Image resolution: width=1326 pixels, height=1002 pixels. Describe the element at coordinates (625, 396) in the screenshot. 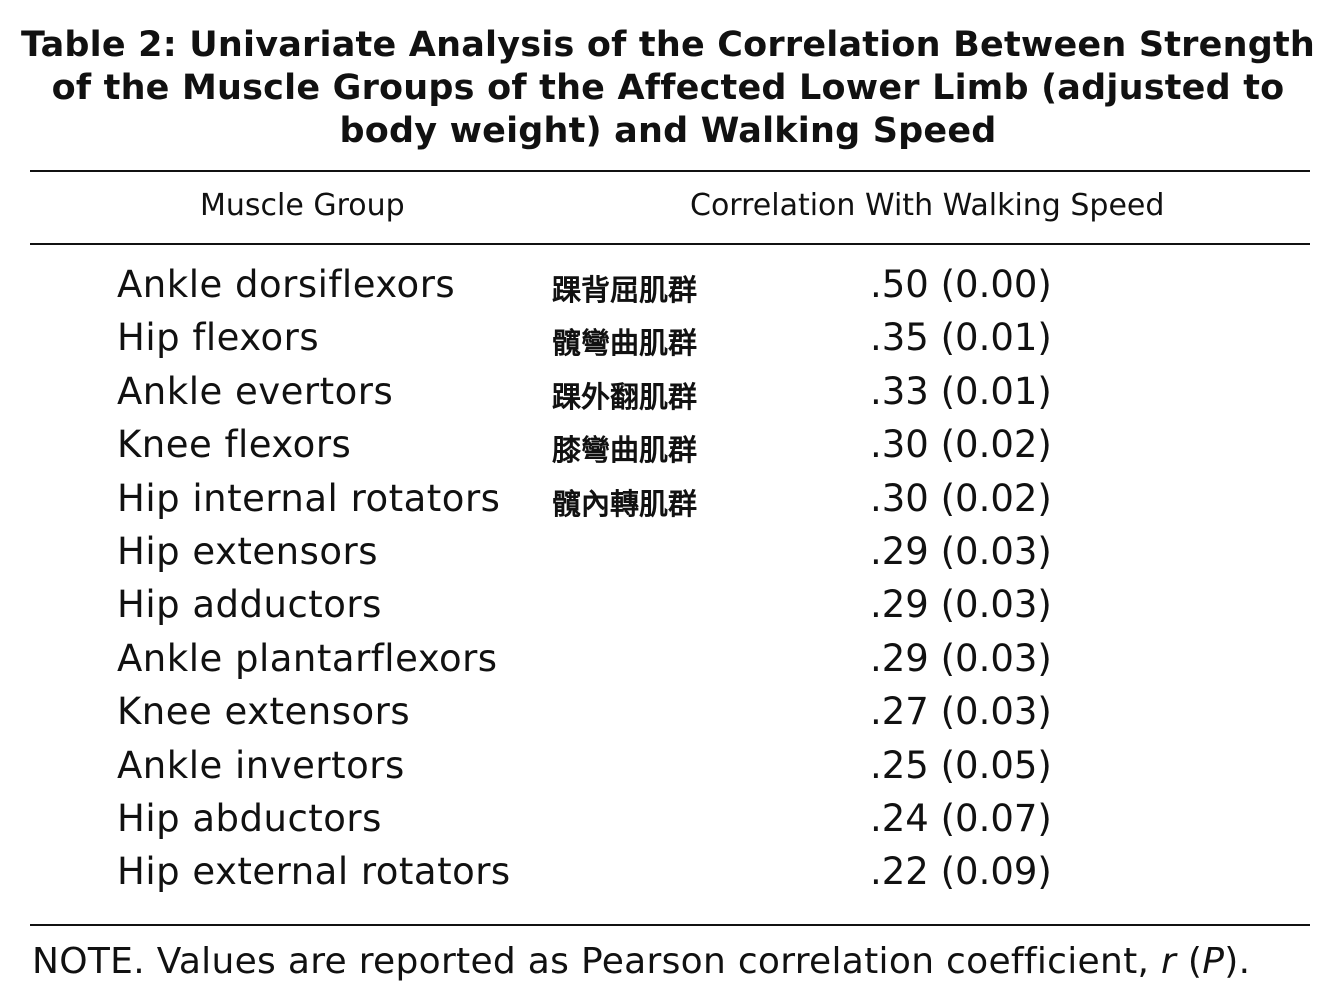

I see `chinese-annotation: 踝外翻肌群` at that location.